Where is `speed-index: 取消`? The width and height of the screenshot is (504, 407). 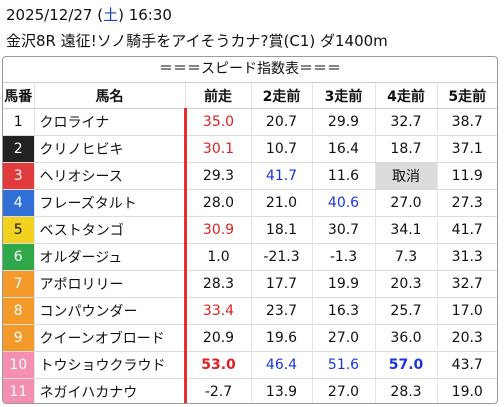 speed-index: 取消 is located at coordinates (405, 176).